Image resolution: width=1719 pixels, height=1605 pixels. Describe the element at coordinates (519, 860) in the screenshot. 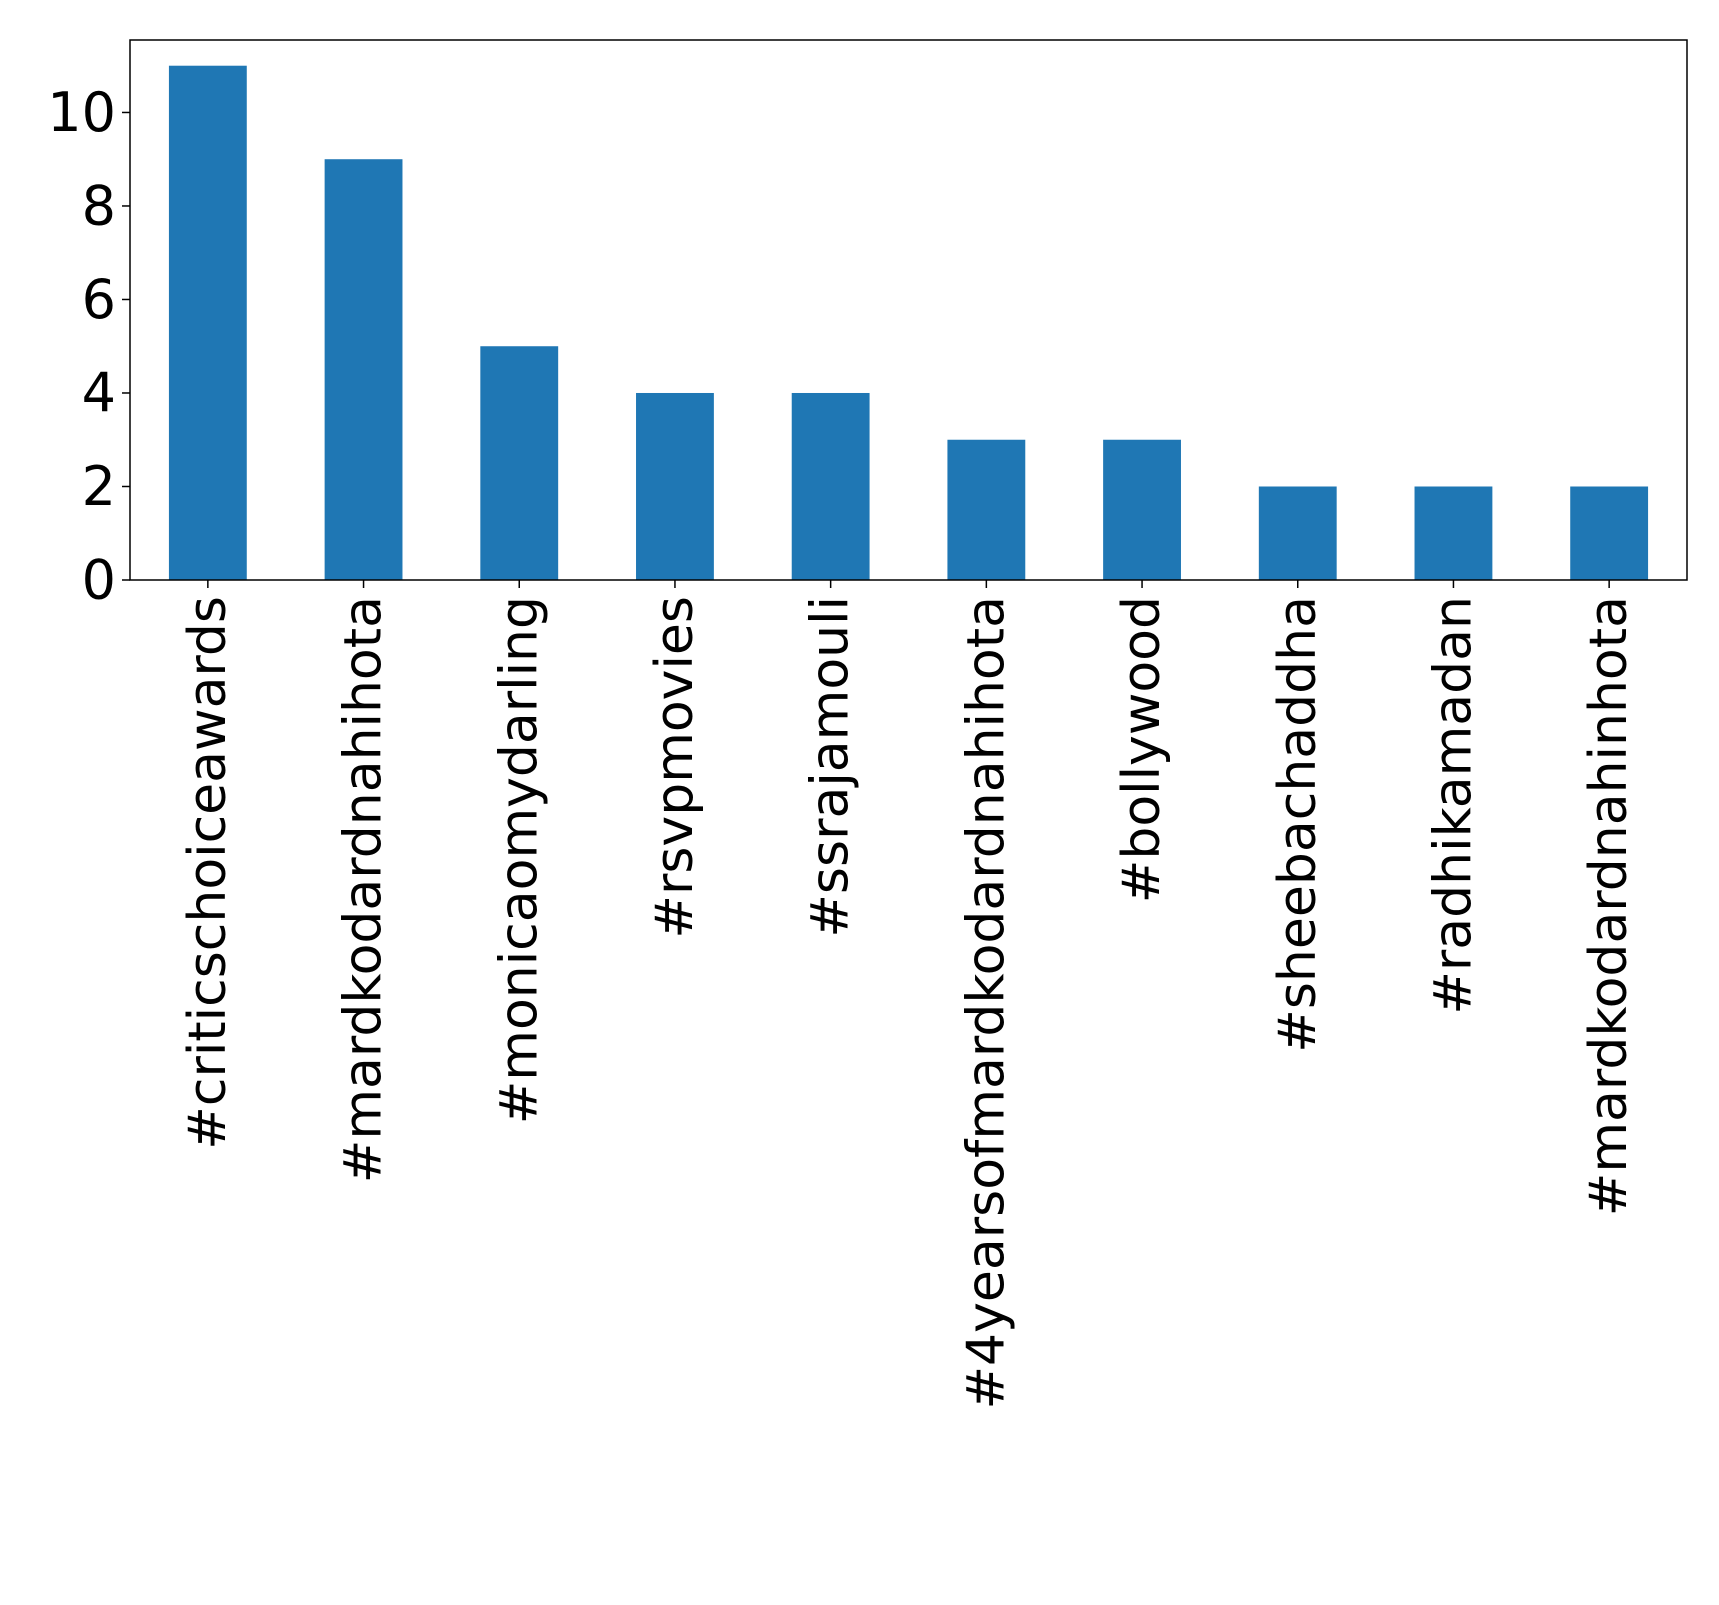

I see `x-tick-label: #monicaomydarling` at that location.